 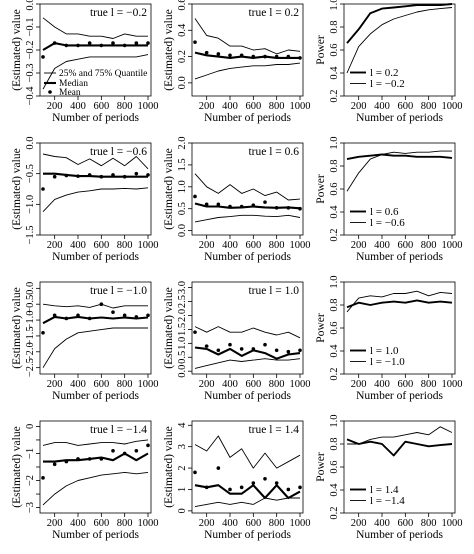 What do you see at coordinates (182, 287) in the screenshot?
I see `y-tick-label: 3.0` at bounding box center [182, 287].